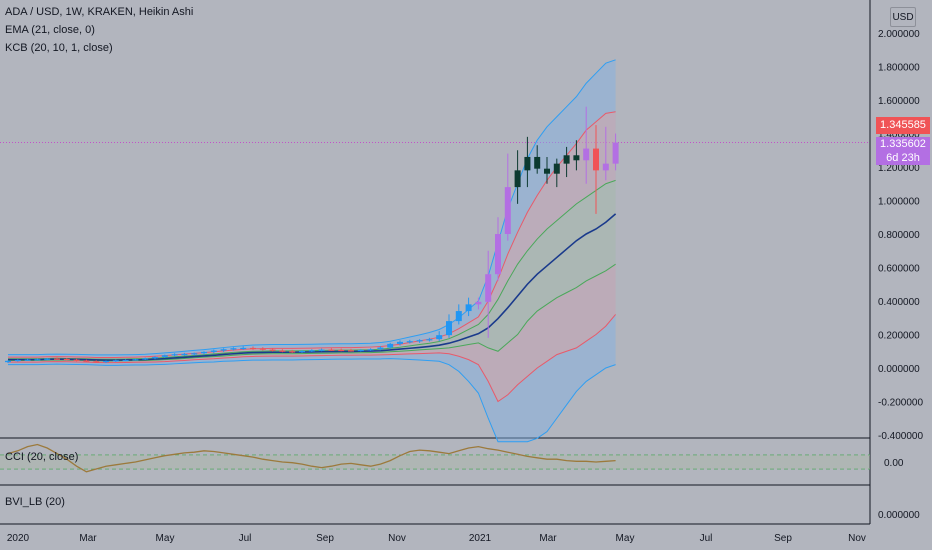 The height and width of the screenshot is (550, 932). What do you see at coordinates (903, 125) in the screenshot?
I see `last-price-tag: 1.345585` at bounding box center [903, 125].